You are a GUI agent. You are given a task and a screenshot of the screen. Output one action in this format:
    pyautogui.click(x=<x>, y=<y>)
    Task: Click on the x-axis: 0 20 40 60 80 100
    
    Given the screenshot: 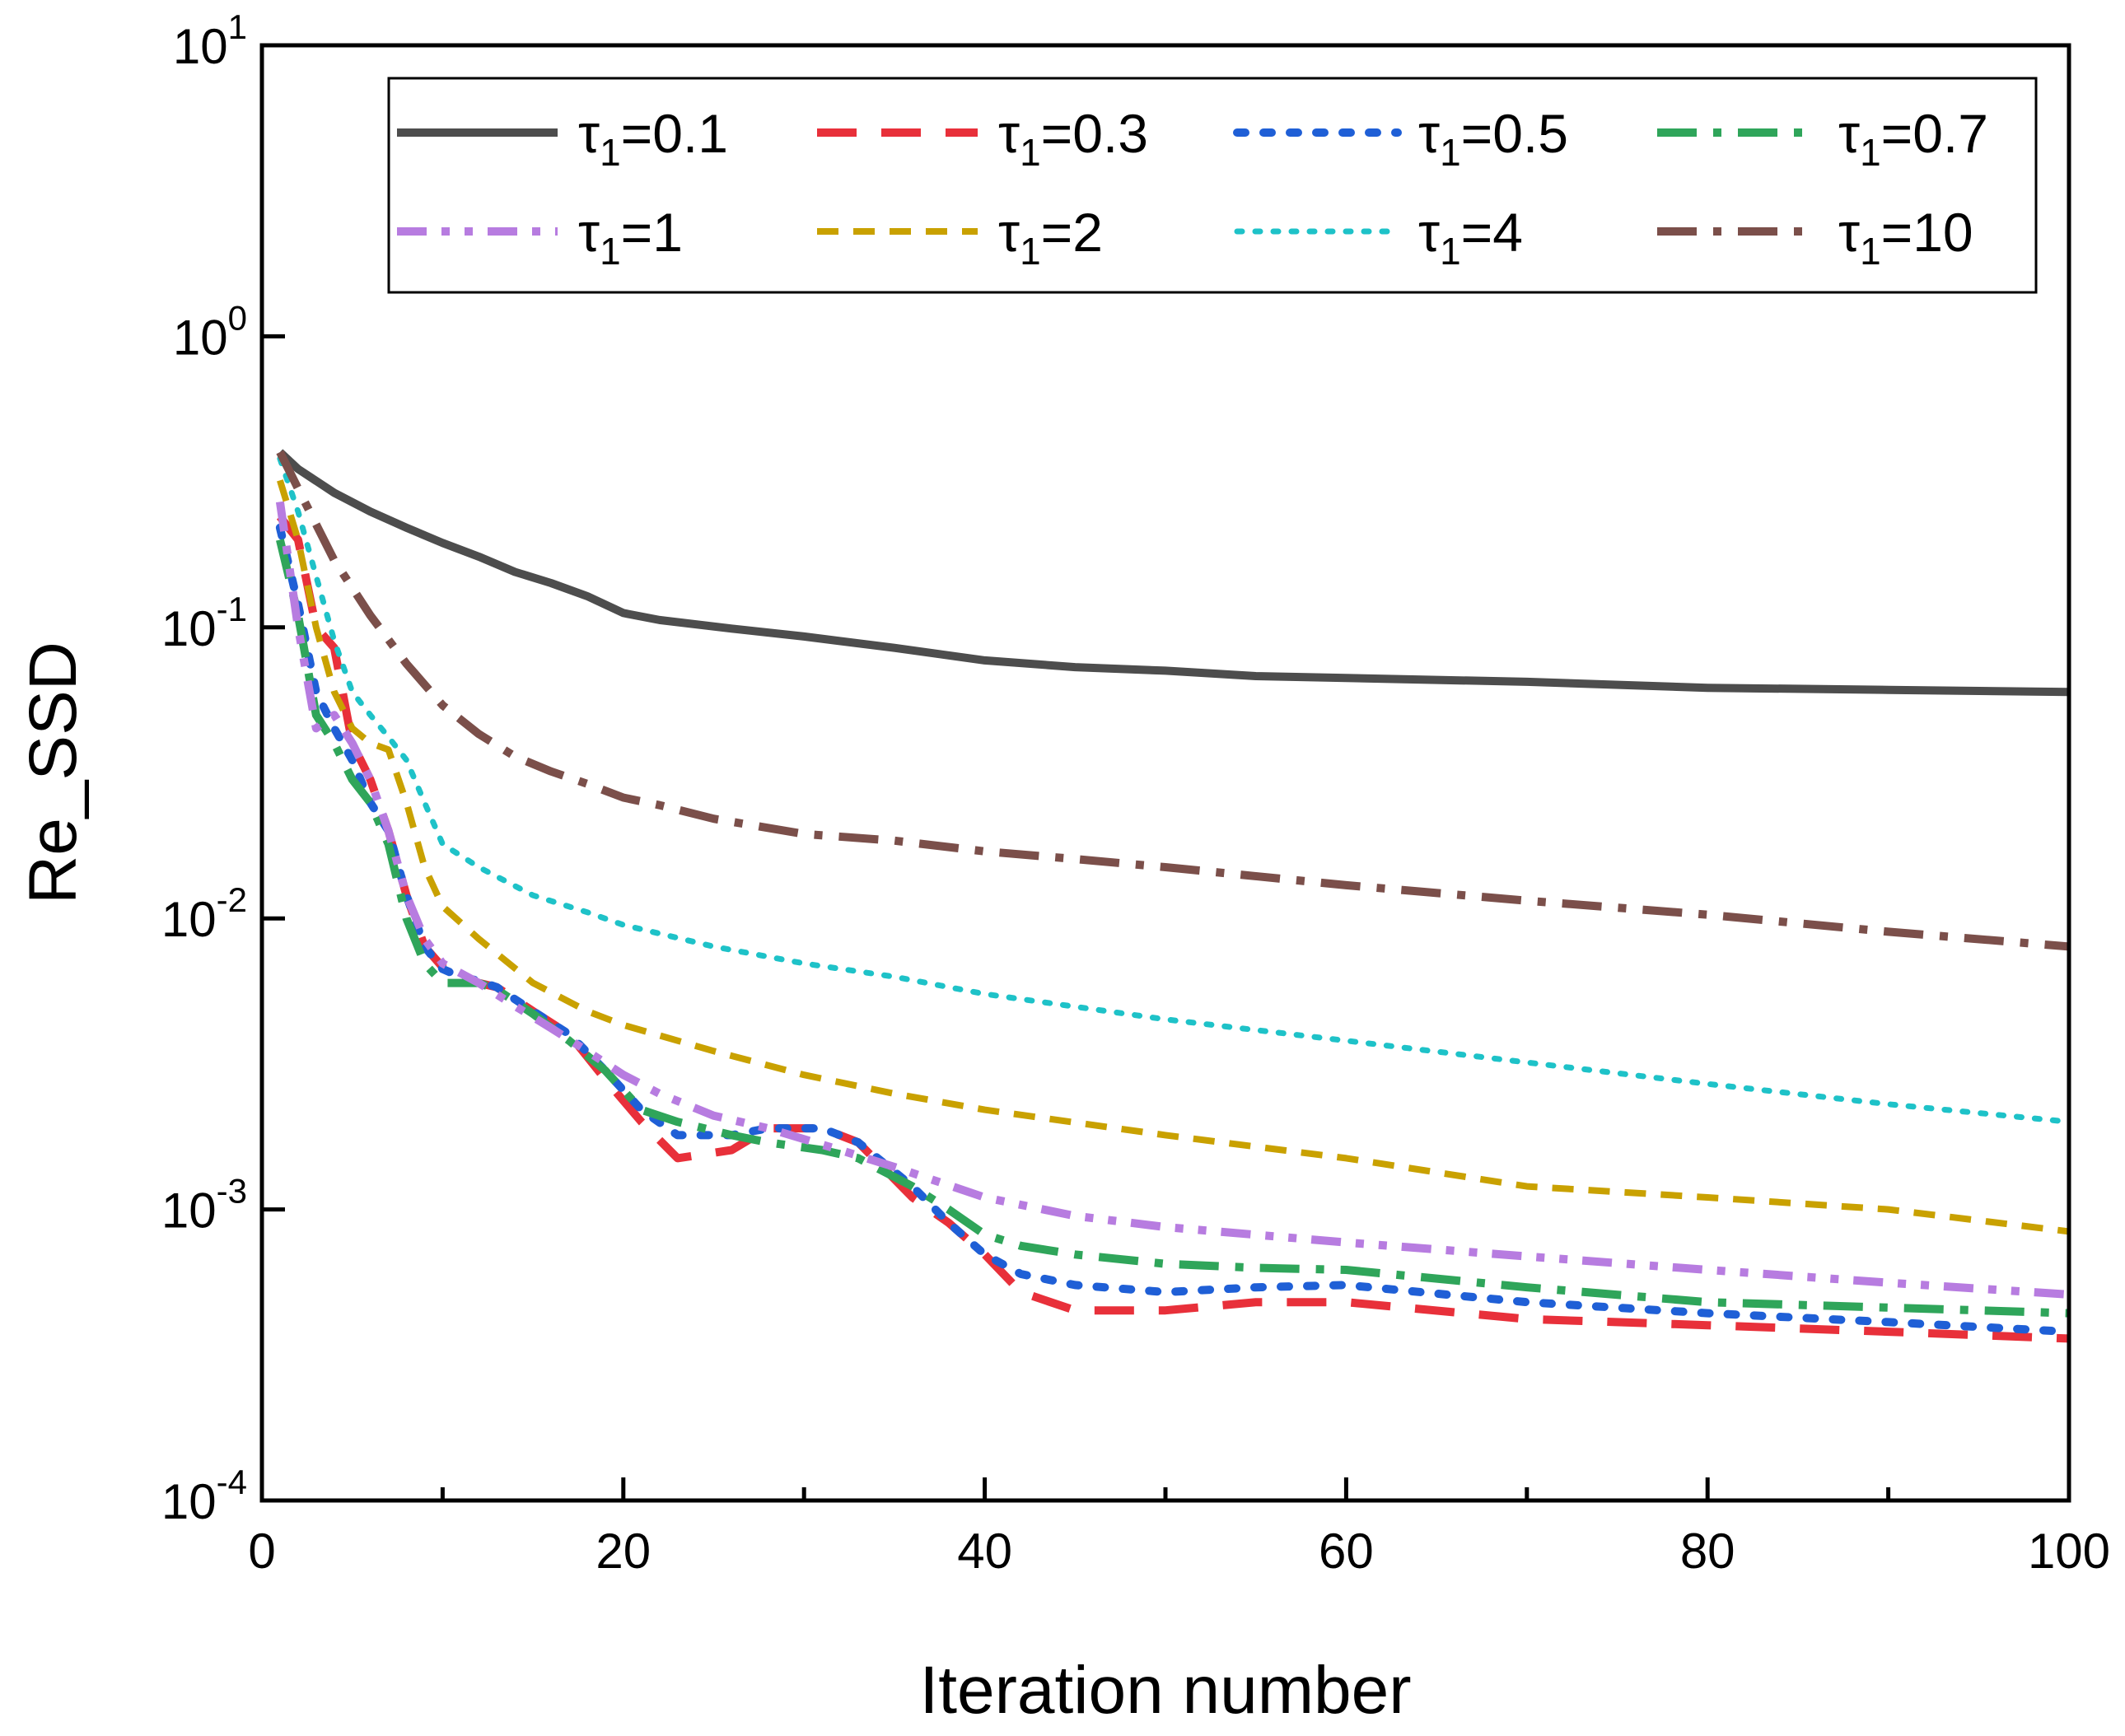 What is the action you would take?
    pyautogui.click(x=1179, y=1528)
    